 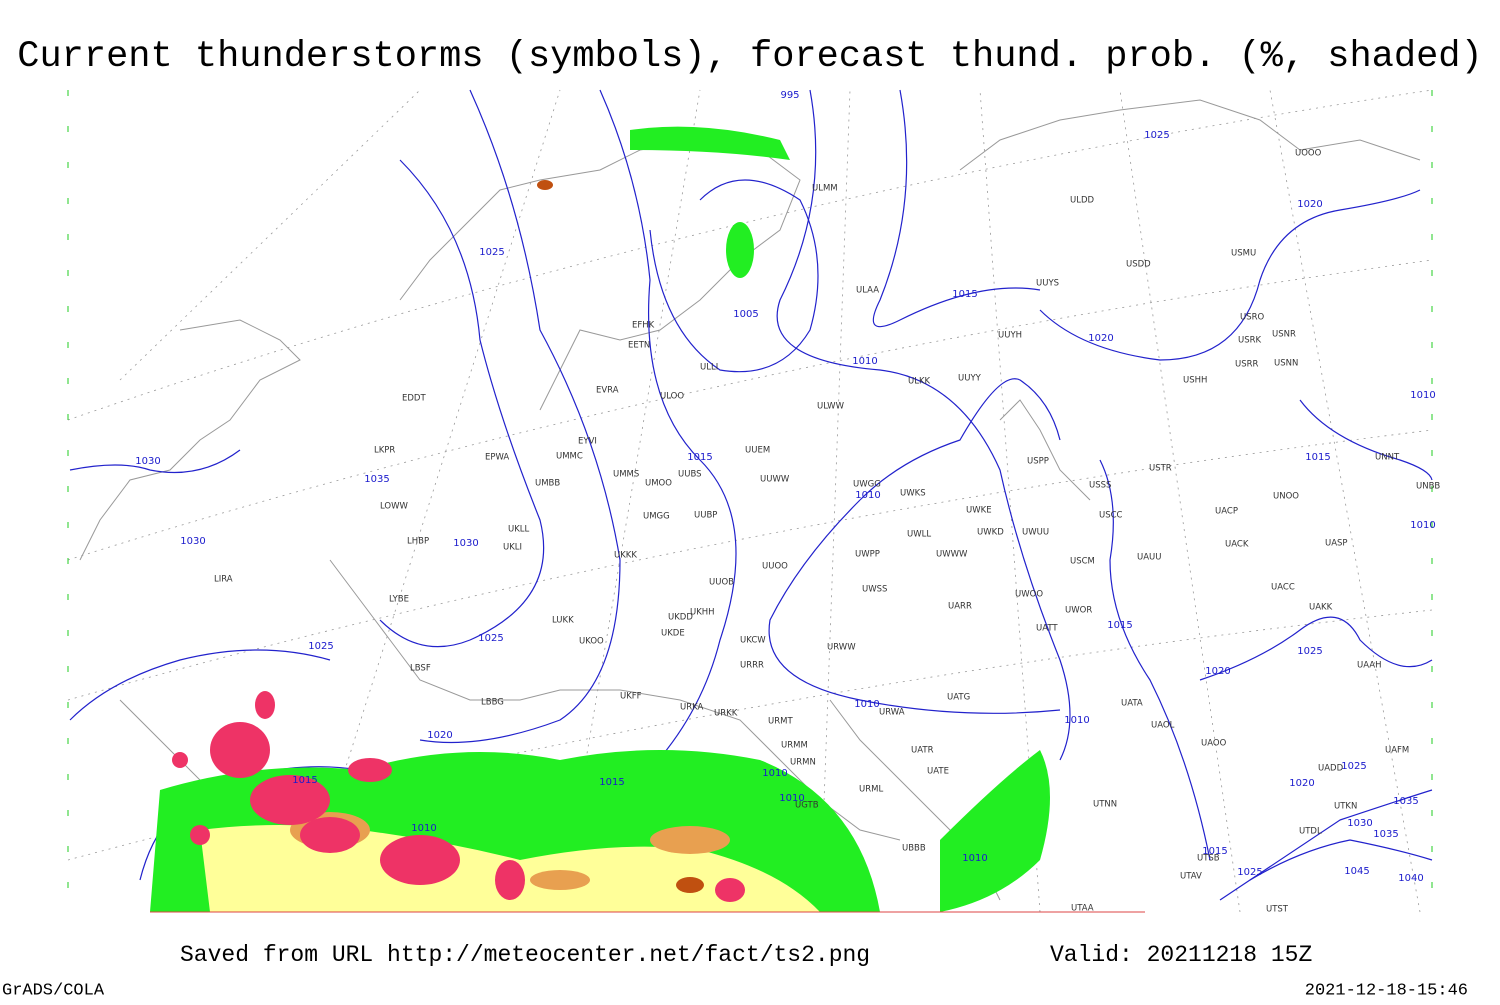 I want to click on station-label: URRR, so click(x=752, y=666).